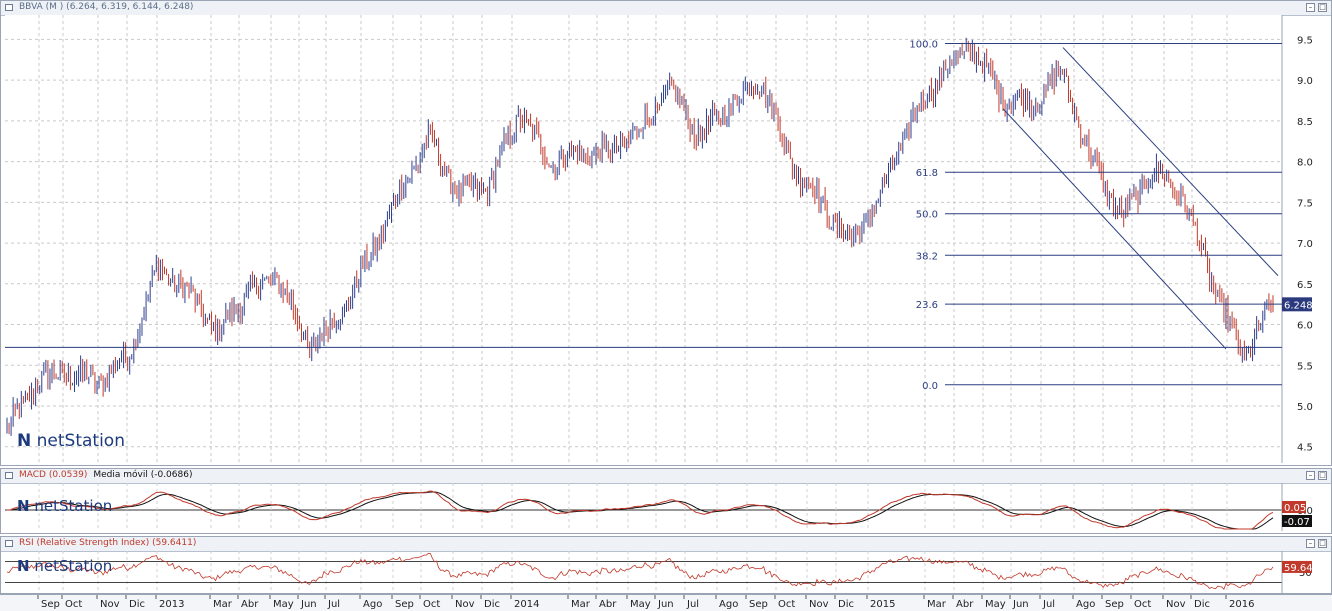 This screenshot has height=611, width=1332. I want to click on y-tick-label: 9.5, so click(1305, 40).